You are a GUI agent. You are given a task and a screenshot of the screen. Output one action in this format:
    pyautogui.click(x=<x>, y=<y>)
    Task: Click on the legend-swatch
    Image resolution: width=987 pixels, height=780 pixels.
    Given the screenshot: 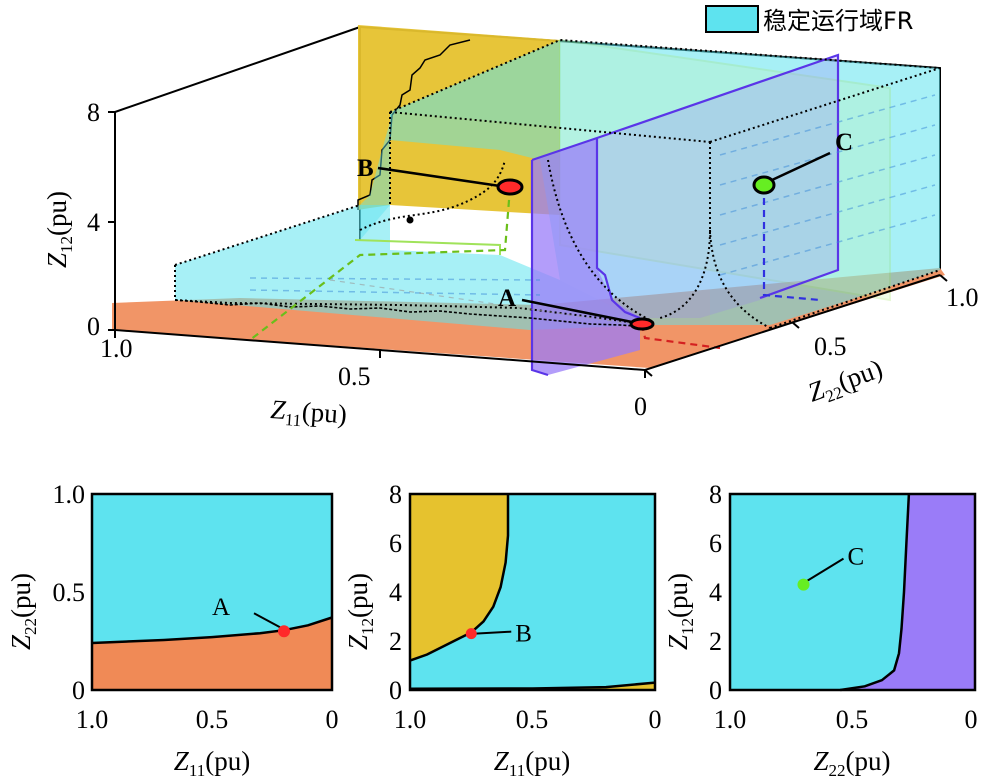 What is the action you would take?
    pyautogui.click(x=732, y=19)
    